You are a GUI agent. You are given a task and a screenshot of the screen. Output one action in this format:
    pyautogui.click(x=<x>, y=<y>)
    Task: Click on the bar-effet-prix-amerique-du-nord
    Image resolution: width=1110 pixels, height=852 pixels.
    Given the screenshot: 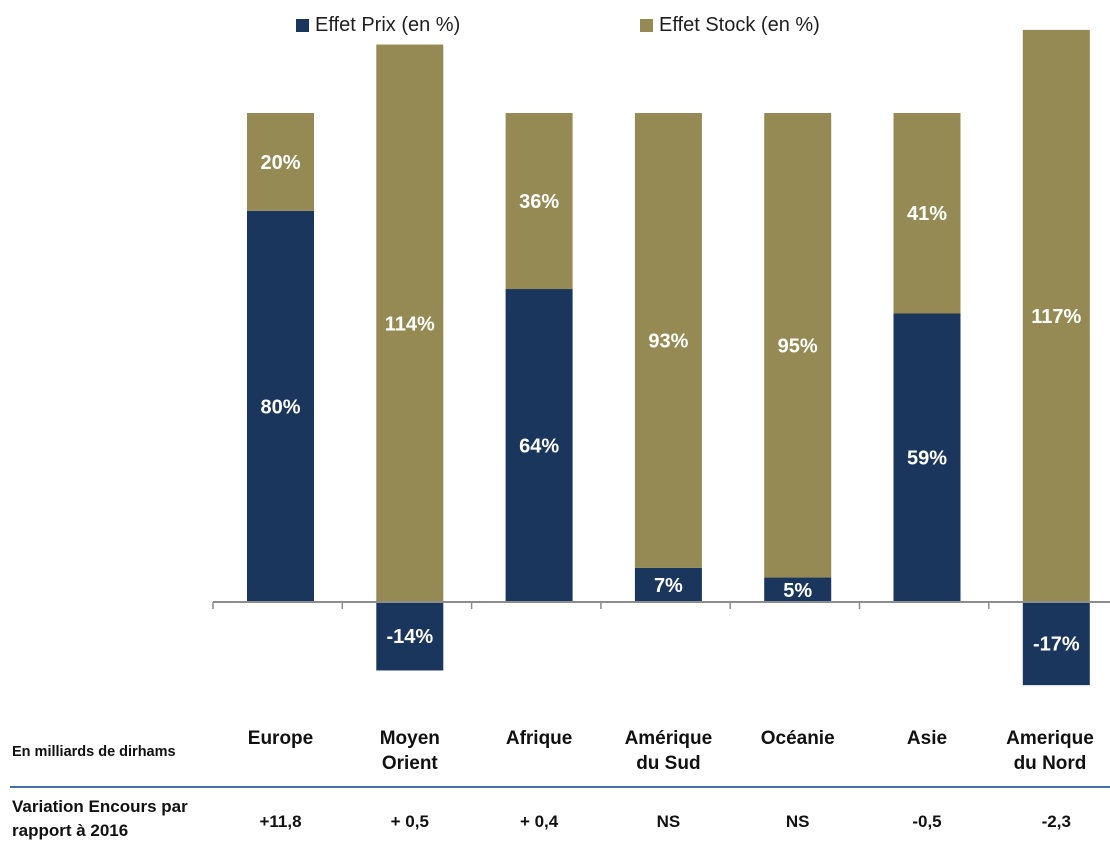 What is the action you would take?
    pyautogui.click(x=1056, y=644)
    